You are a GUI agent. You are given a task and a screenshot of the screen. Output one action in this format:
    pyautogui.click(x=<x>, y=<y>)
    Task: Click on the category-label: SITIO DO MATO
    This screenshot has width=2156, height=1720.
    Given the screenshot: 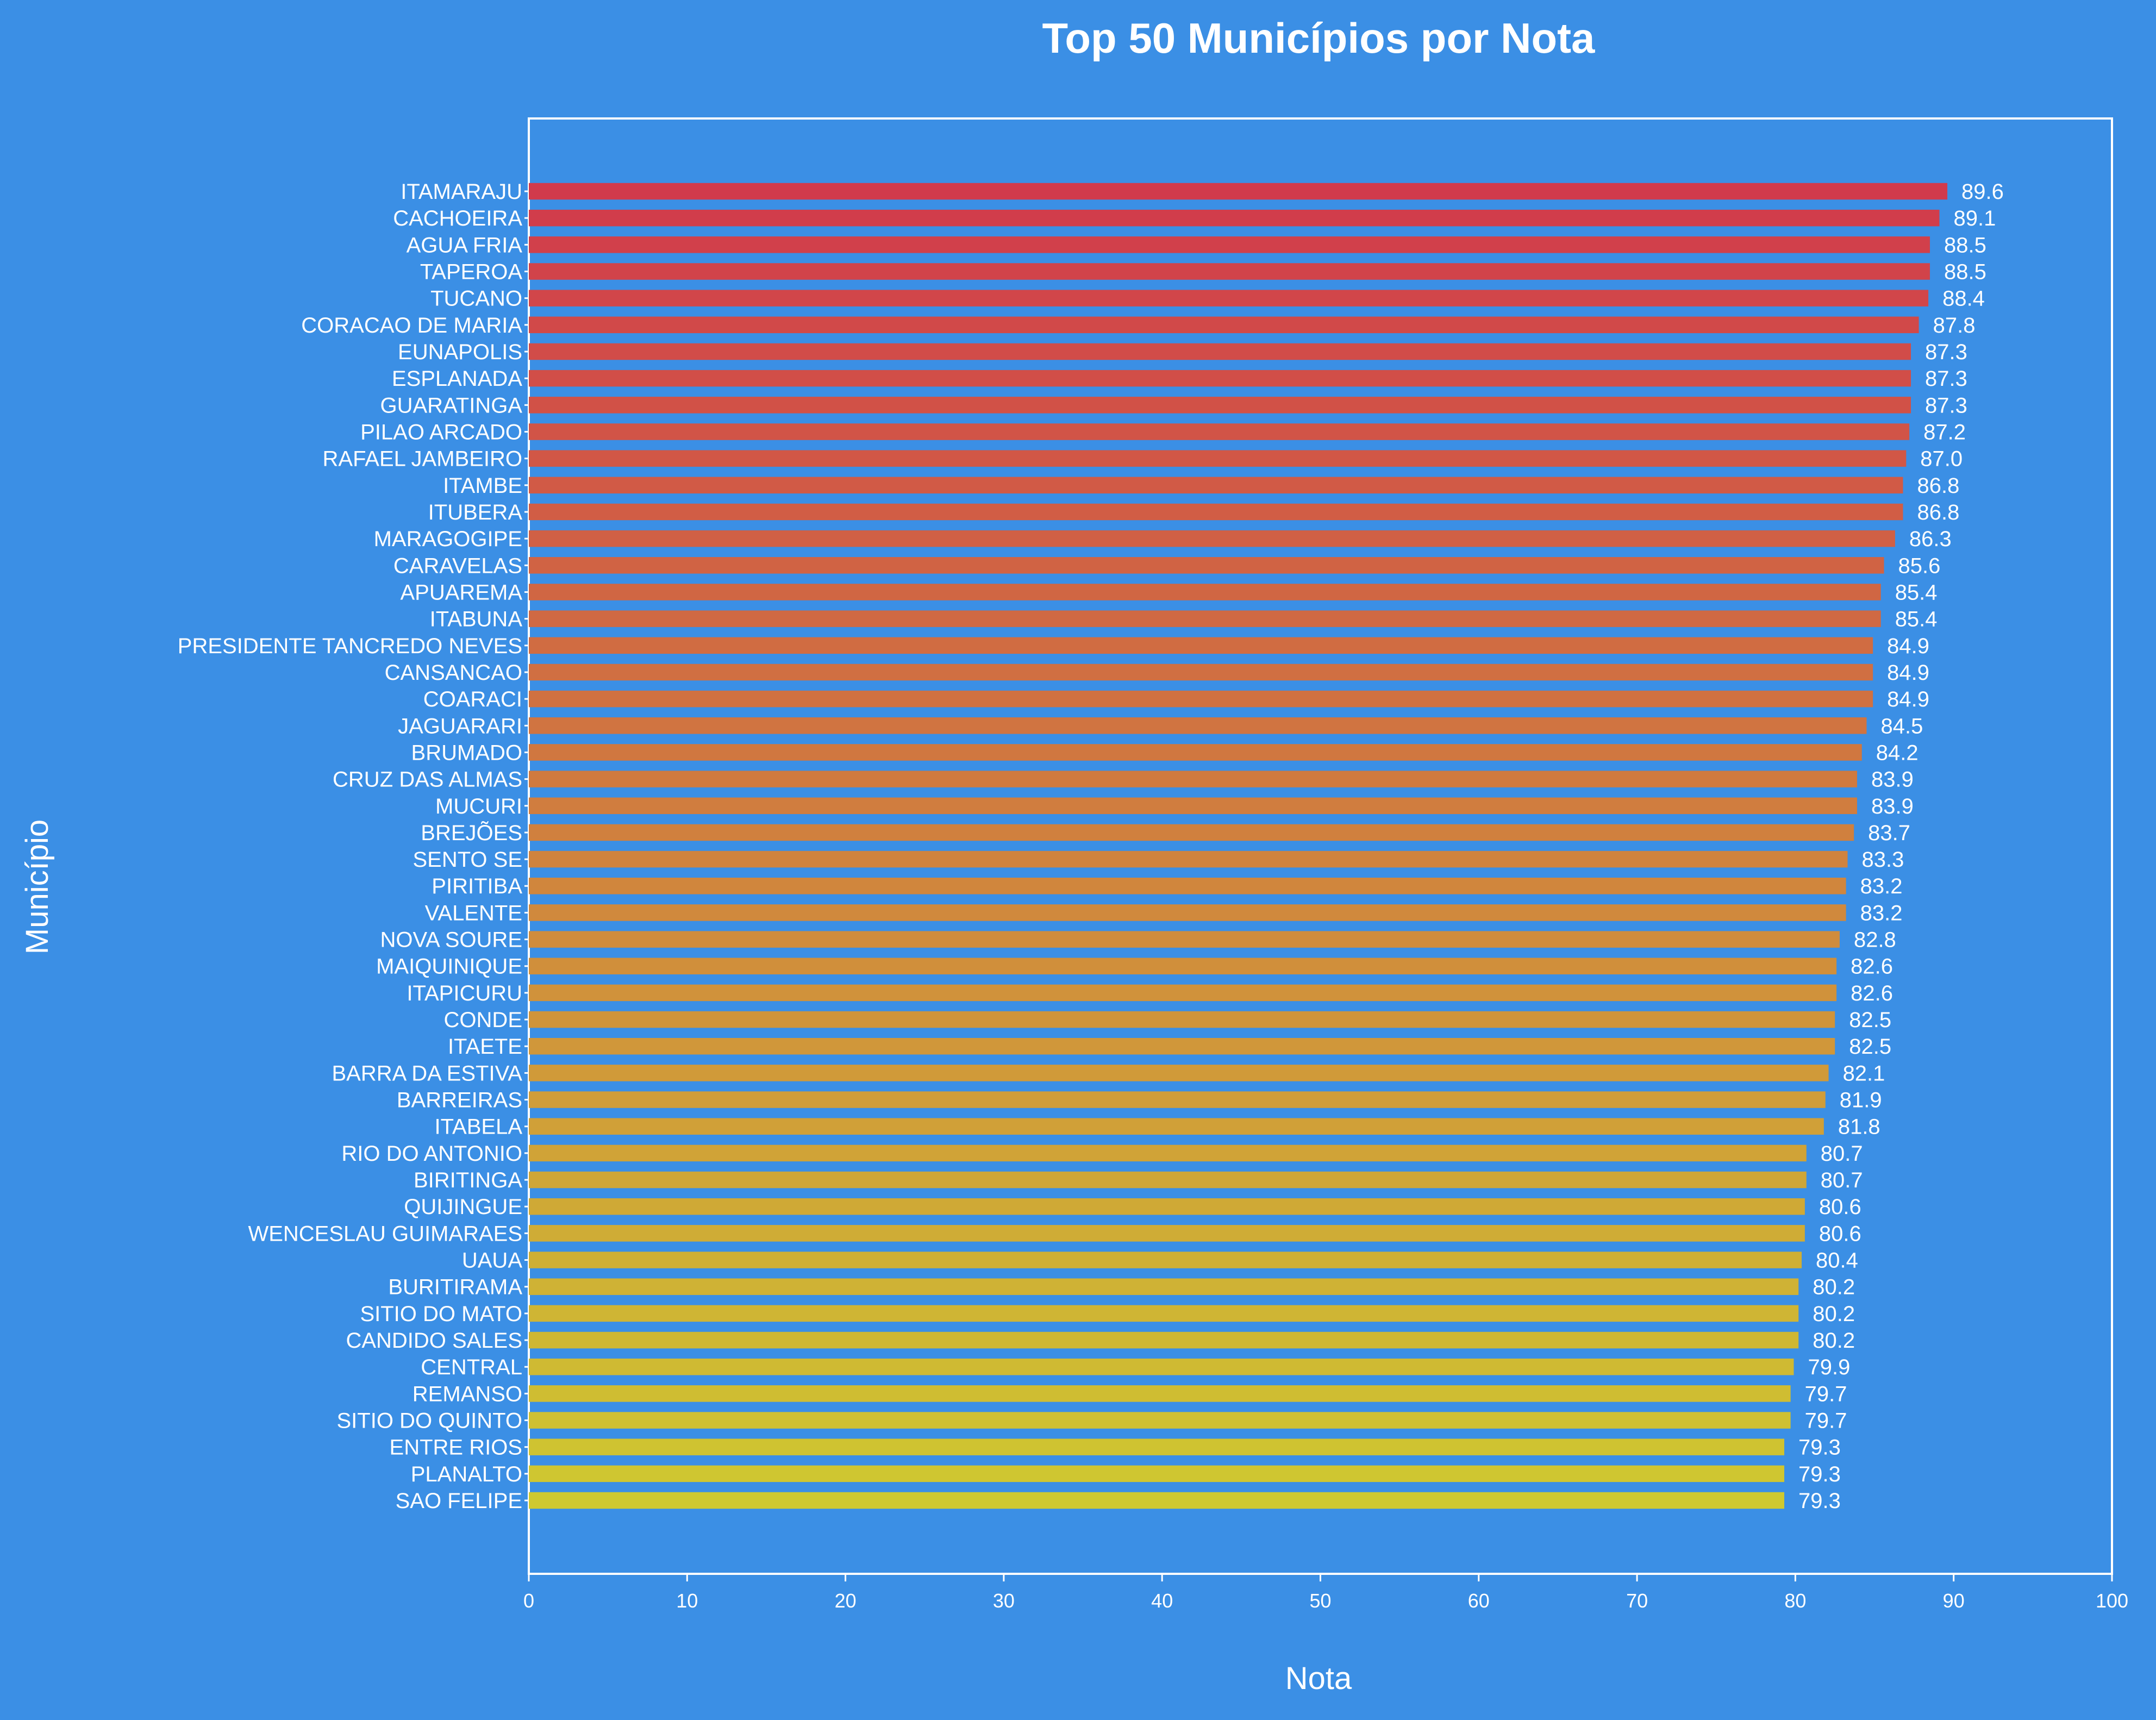 What is the action you would take?
    pyautogui.click(x=441, y=1314)
    